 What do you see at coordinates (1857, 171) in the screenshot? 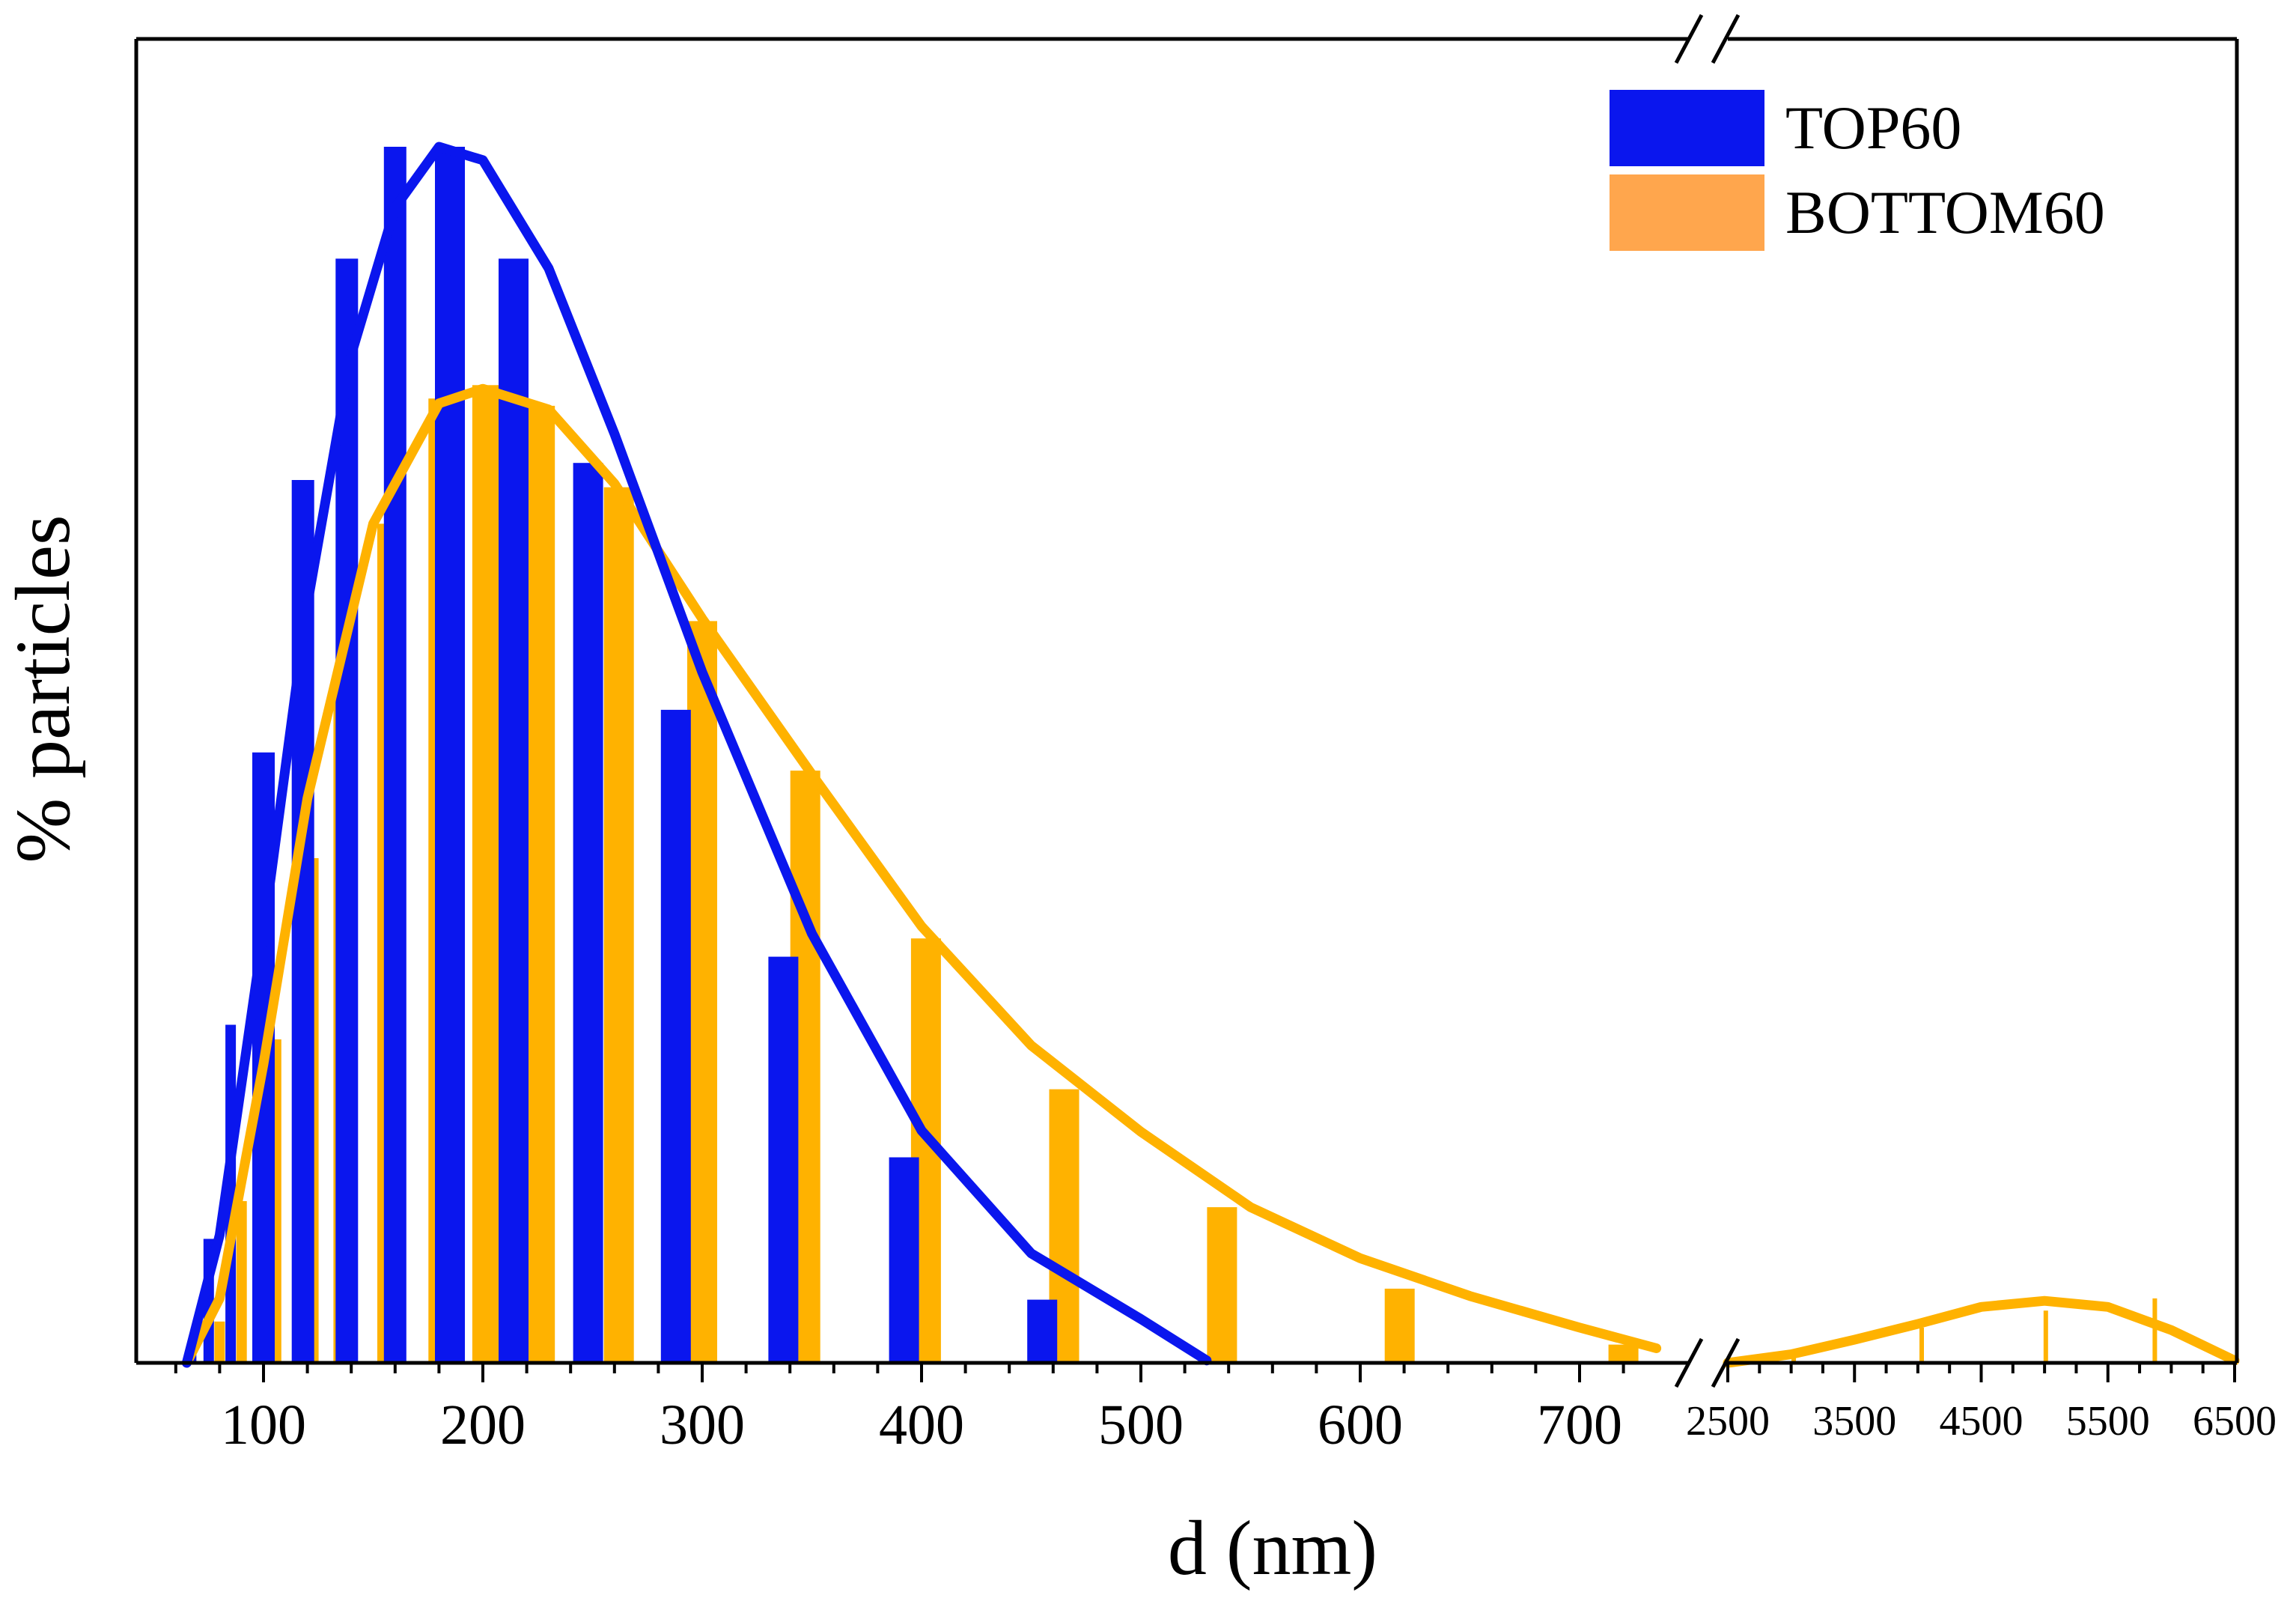
I see `legend: TOP60 BOTTOM60` at bounding box center [1857, 171].